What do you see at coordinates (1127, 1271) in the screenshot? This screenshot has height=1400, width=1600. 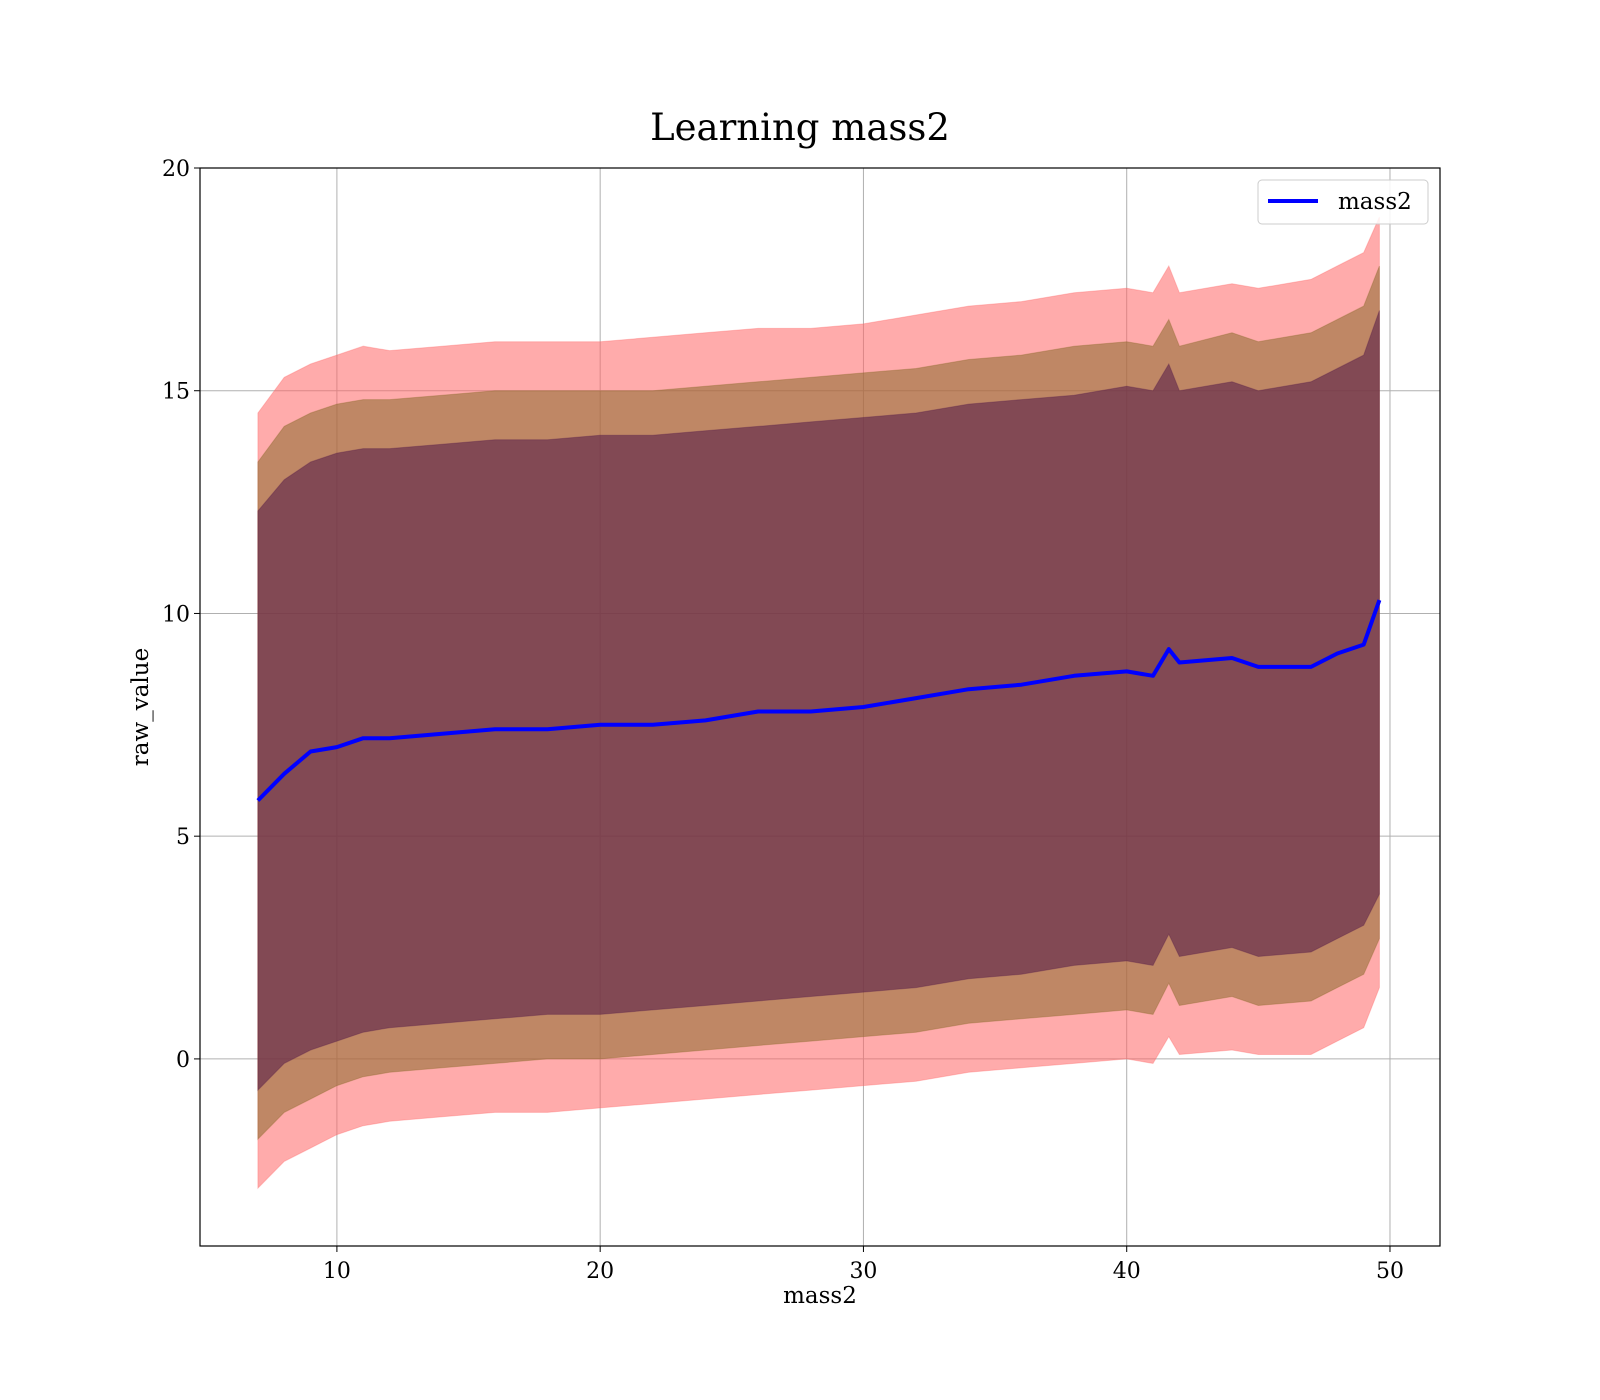 I see `x-tick-label: 40` at bounding box center [1127, 1271].